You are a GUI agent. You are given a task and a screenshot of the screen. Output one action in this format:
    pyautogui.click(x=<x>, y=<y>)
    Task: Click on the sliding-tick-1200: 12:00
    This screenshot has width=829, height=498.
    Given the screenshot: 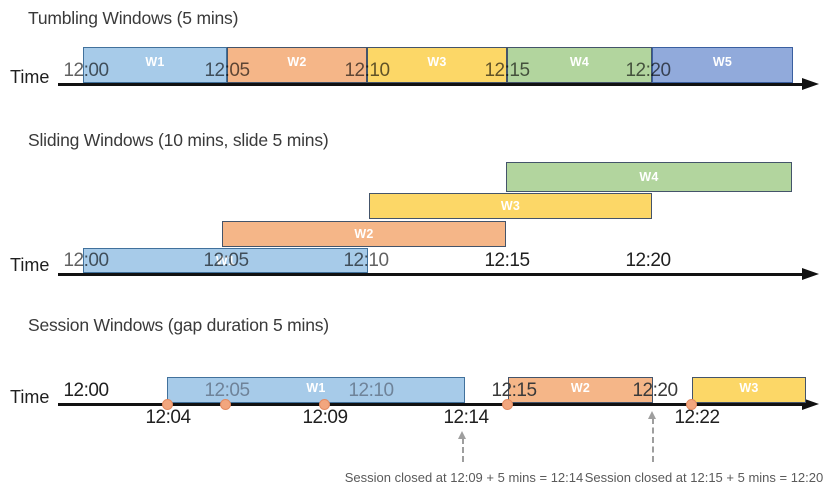 What is the action you would take?
    pyautogui.click(x=86, y=260)
    